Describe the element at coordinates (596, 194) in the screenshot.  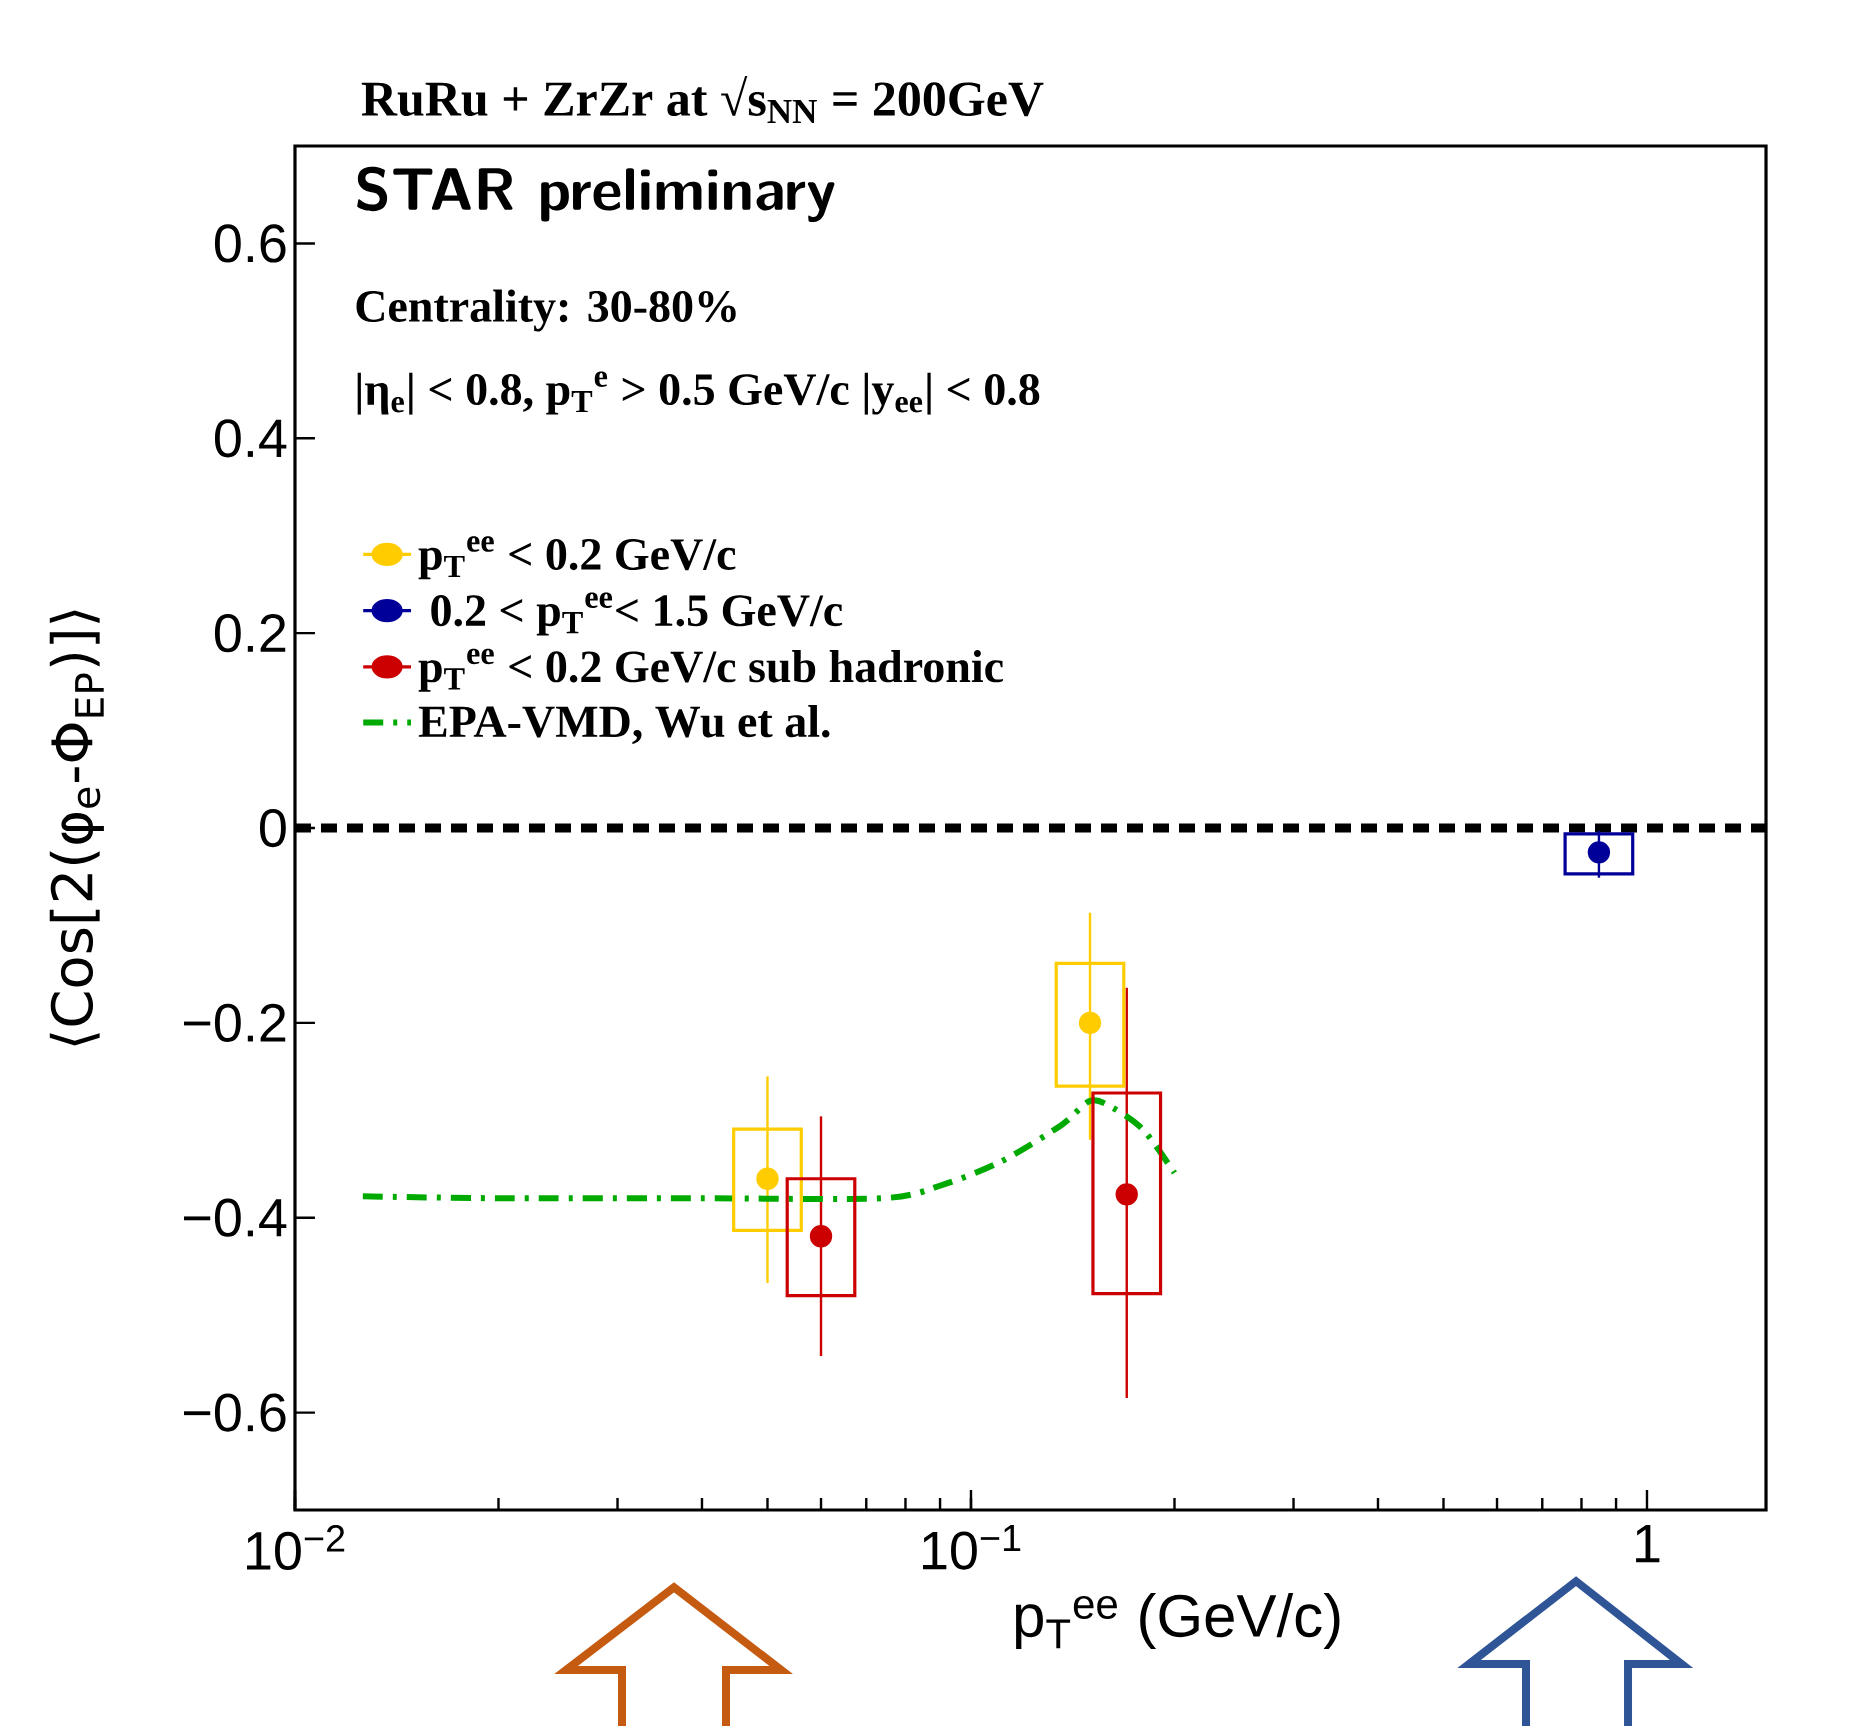
I see `annotation: STAR preliminary` at that location.